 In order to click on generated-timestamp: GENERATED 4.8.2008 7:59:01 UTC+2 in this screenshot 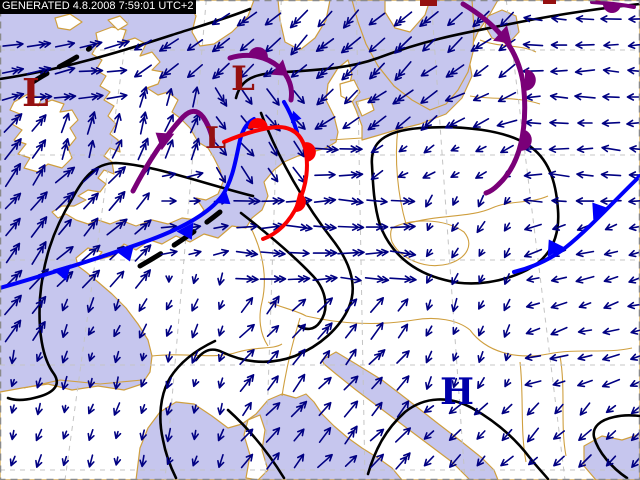, I will do `click(98, 7)`.